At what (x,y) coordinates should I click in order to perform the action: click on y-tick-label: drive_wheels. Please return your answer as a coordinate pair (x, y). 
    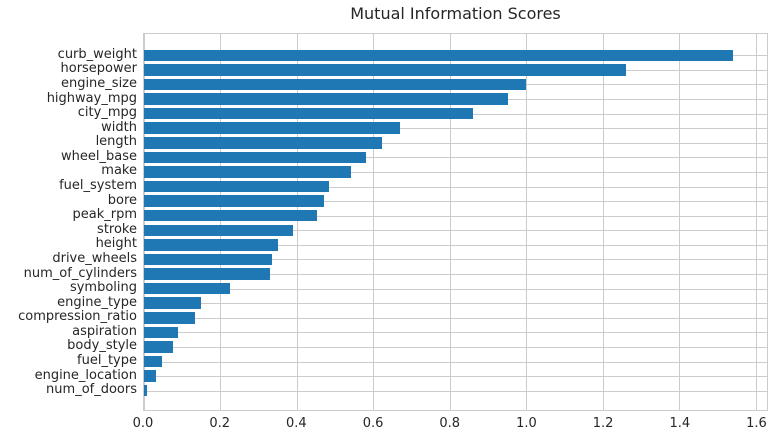
    Looking at the image, I should click on (94, 258).